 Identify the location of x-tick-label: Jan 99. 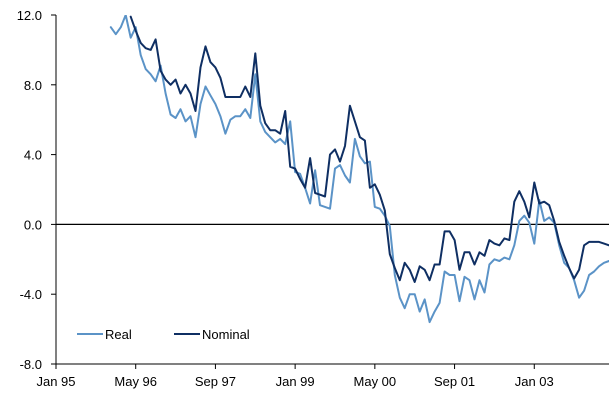
(295, 381).